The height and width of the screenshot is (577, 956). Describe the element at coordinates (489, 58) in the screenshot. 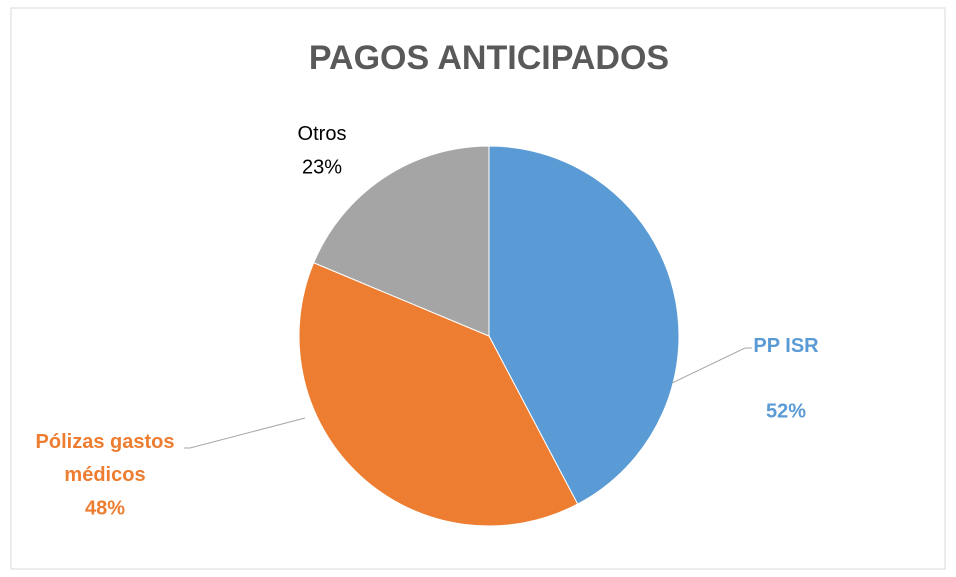

I see `chart-title: PAGOS ANTICIPADOS` at that location.